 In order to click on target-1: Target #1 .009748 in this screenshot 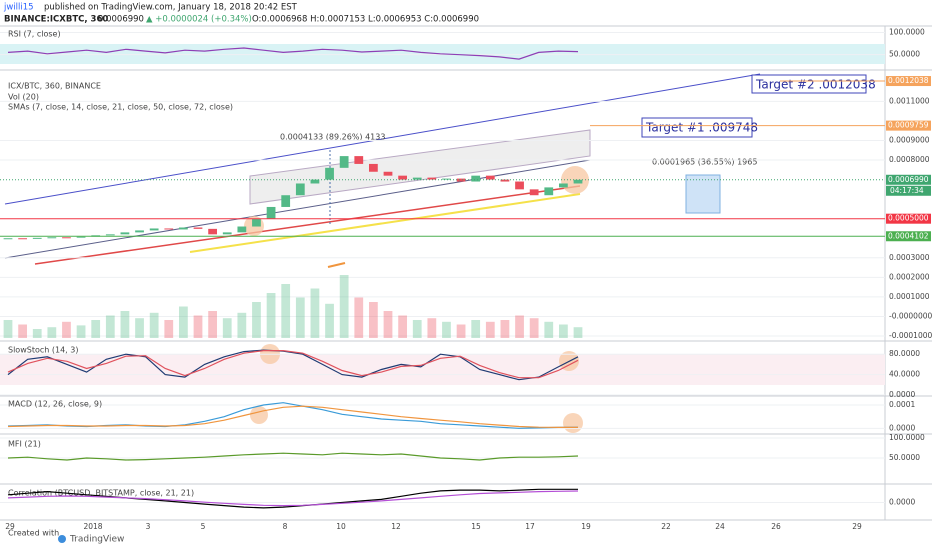, I will do `click(701, 128)`.